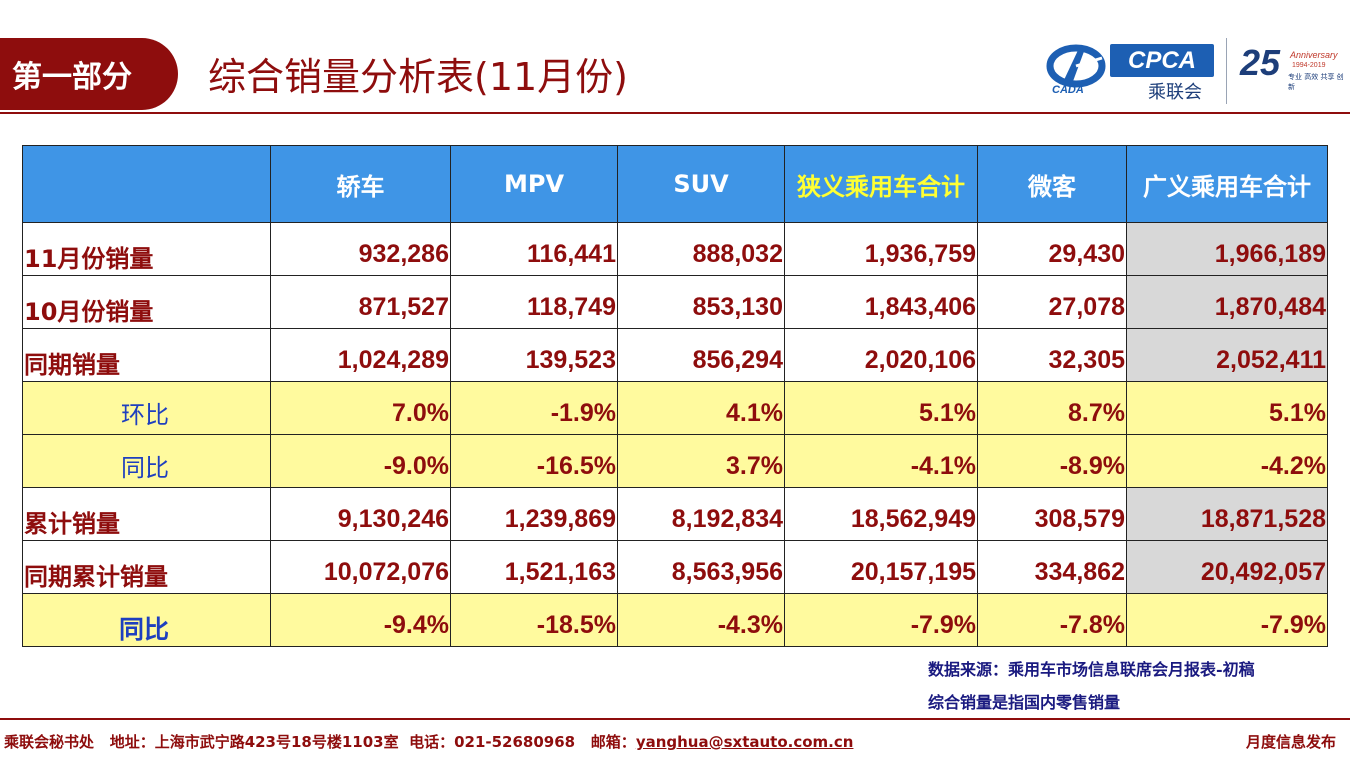 This screenshot has width=1350, height=759. Describe the element at coordinates (360, 567) in the screenshot. I see `table-cell: 10,072,076` at that location.